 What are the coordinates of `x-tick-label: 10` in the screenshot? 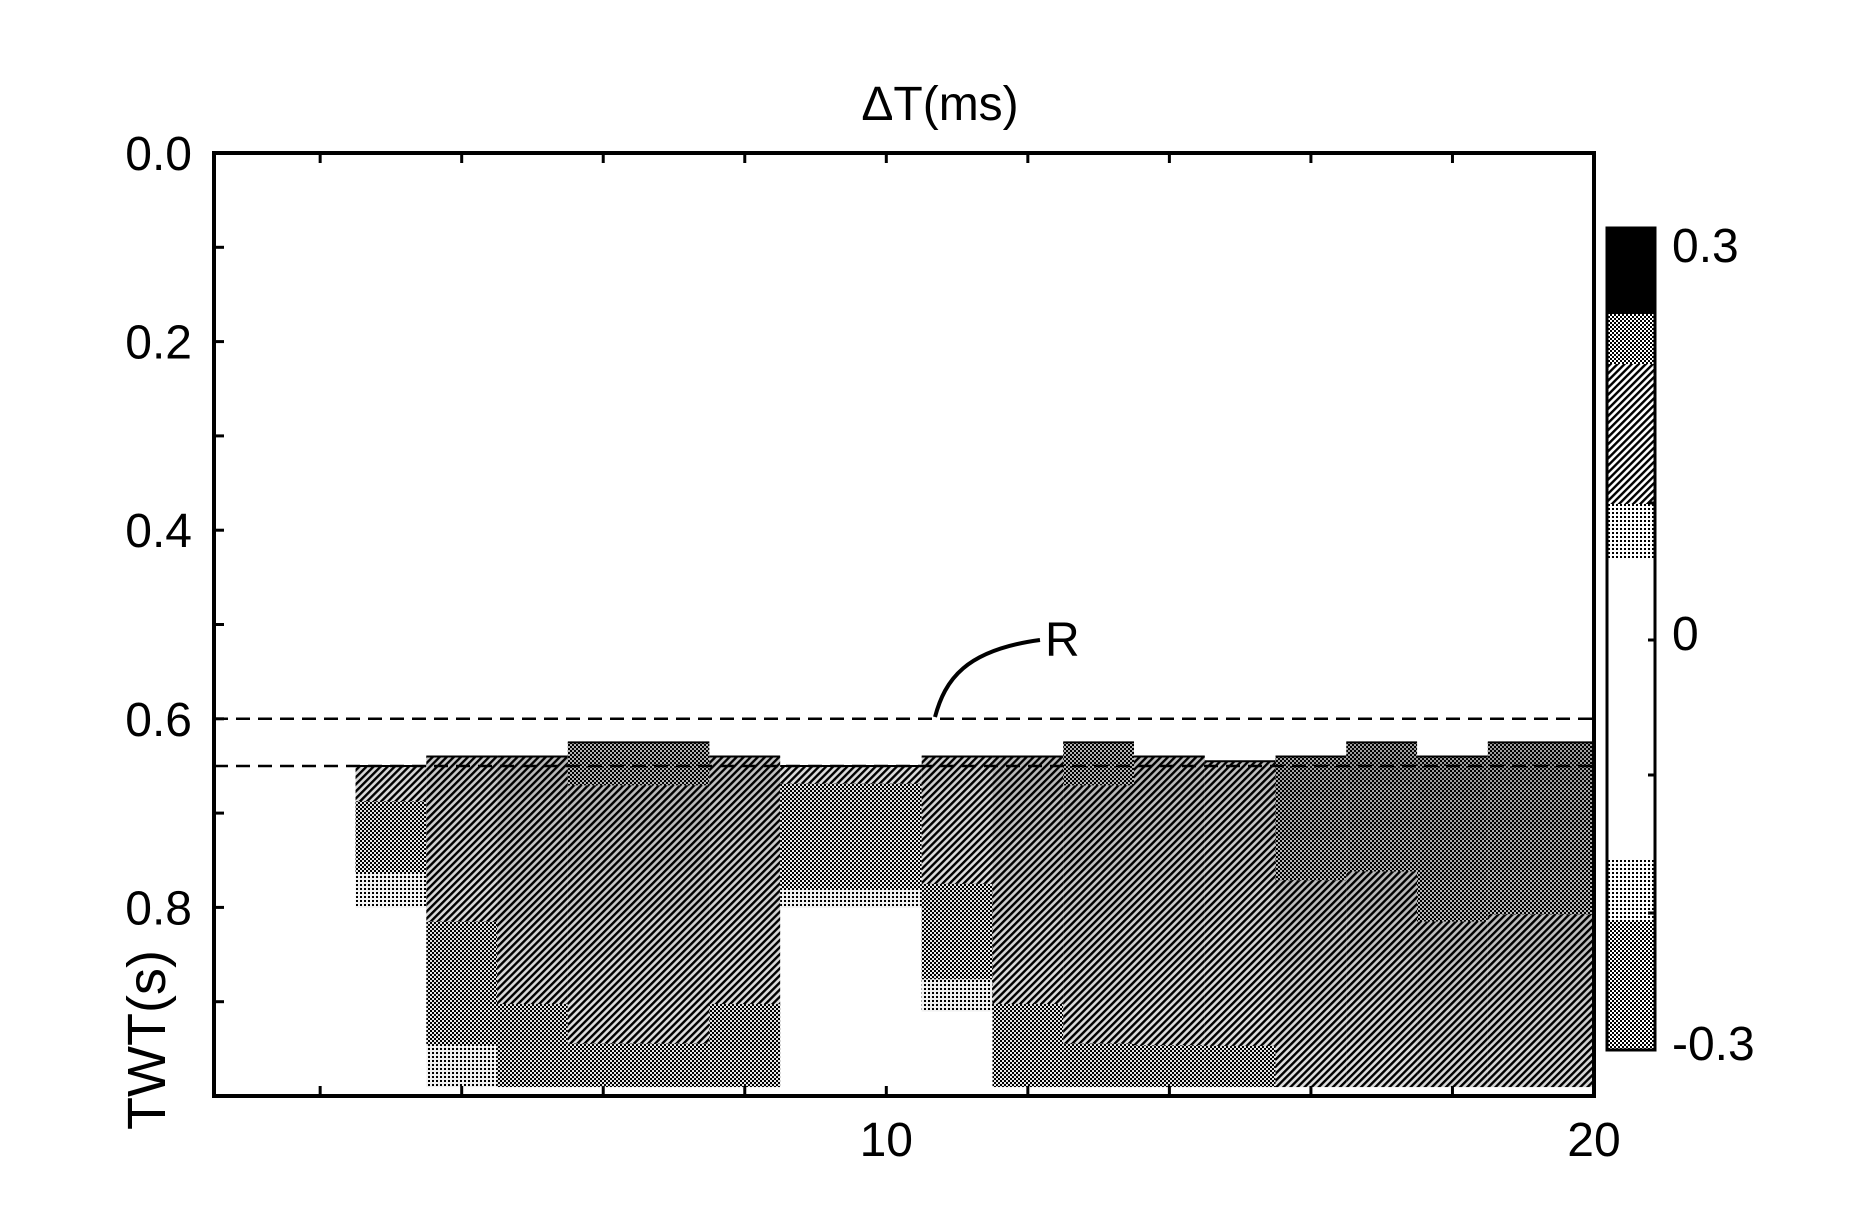 It's located at (886, 1140).